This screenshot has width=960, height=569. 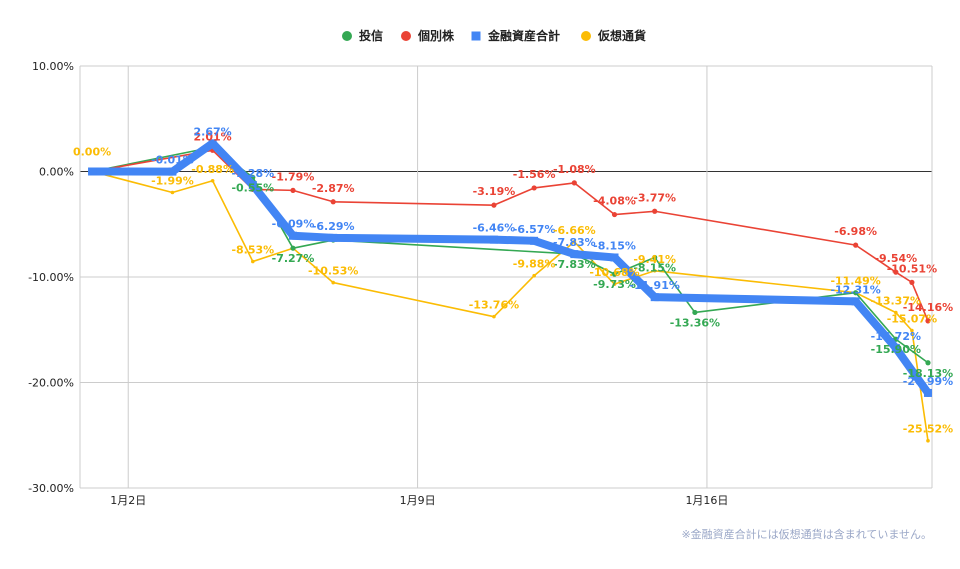 I want to click on data-label: -15.07%, so click(x=912, y=318).